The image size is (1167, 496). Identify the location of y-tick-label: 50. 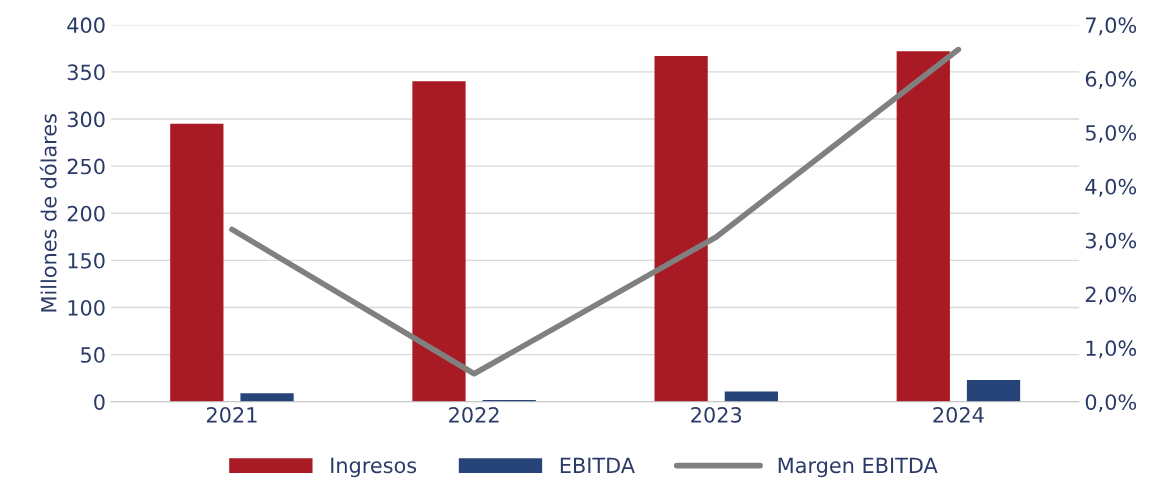
(93, 355).